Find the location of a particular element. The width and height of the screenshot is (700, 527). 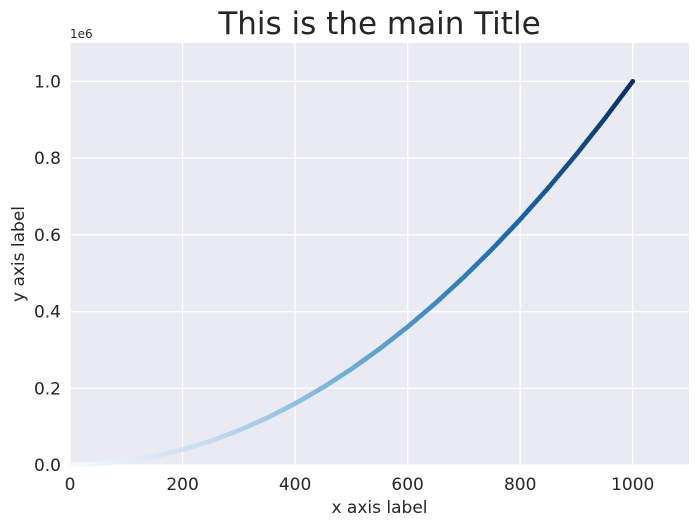

x-ticks: 0 200 400 600 800 1000 is located at coordinates (360, 485).